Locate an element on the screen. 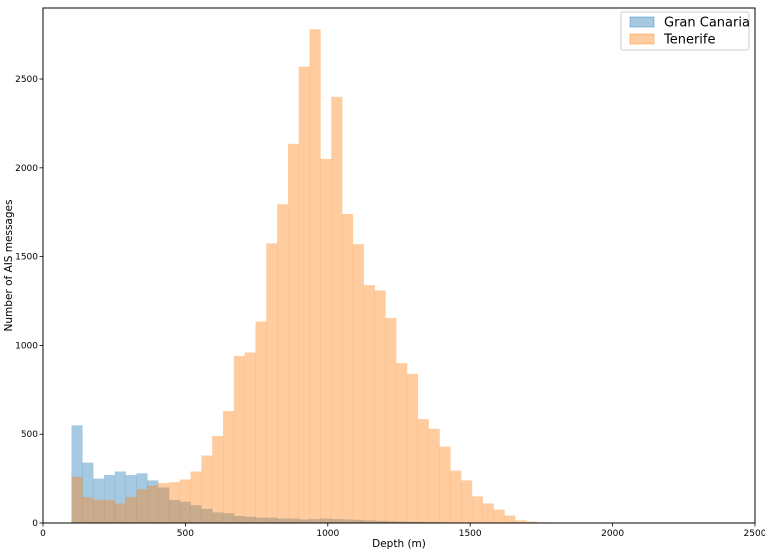  x-tick-label: 2500 is located at coordinates (754, 534).